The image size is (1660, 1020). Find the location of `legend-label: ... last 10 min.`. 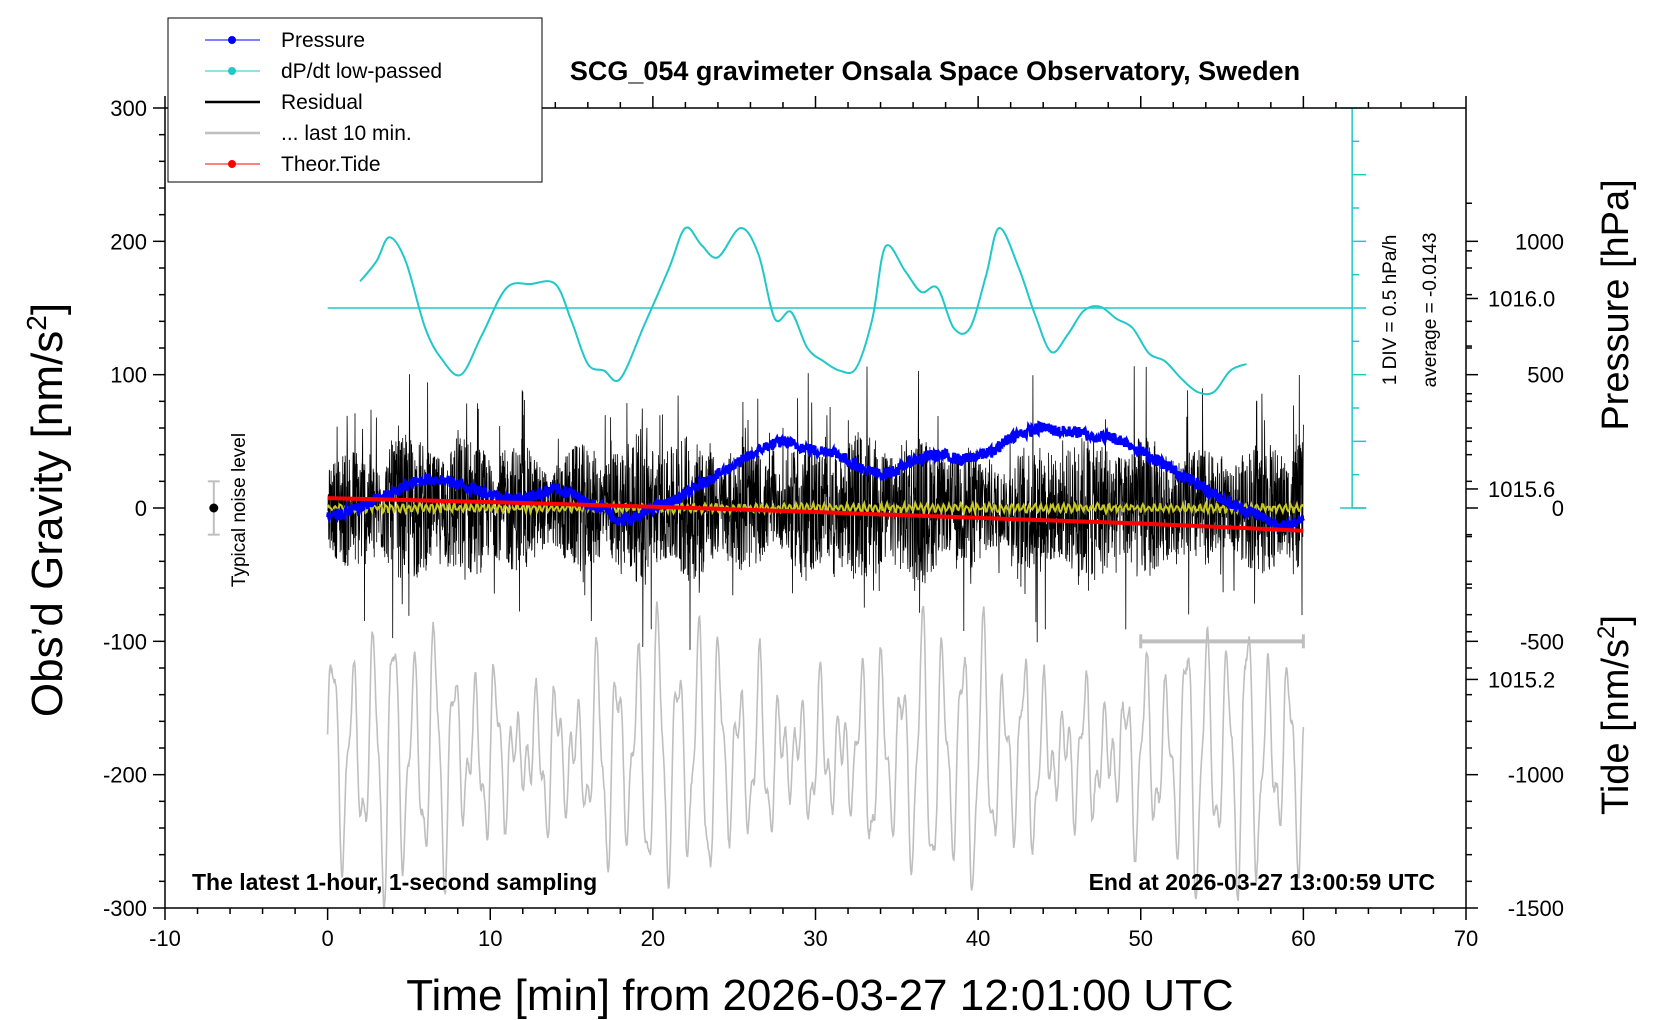

legend-label: ... last 10 min. is located at coordinates (346, 133).